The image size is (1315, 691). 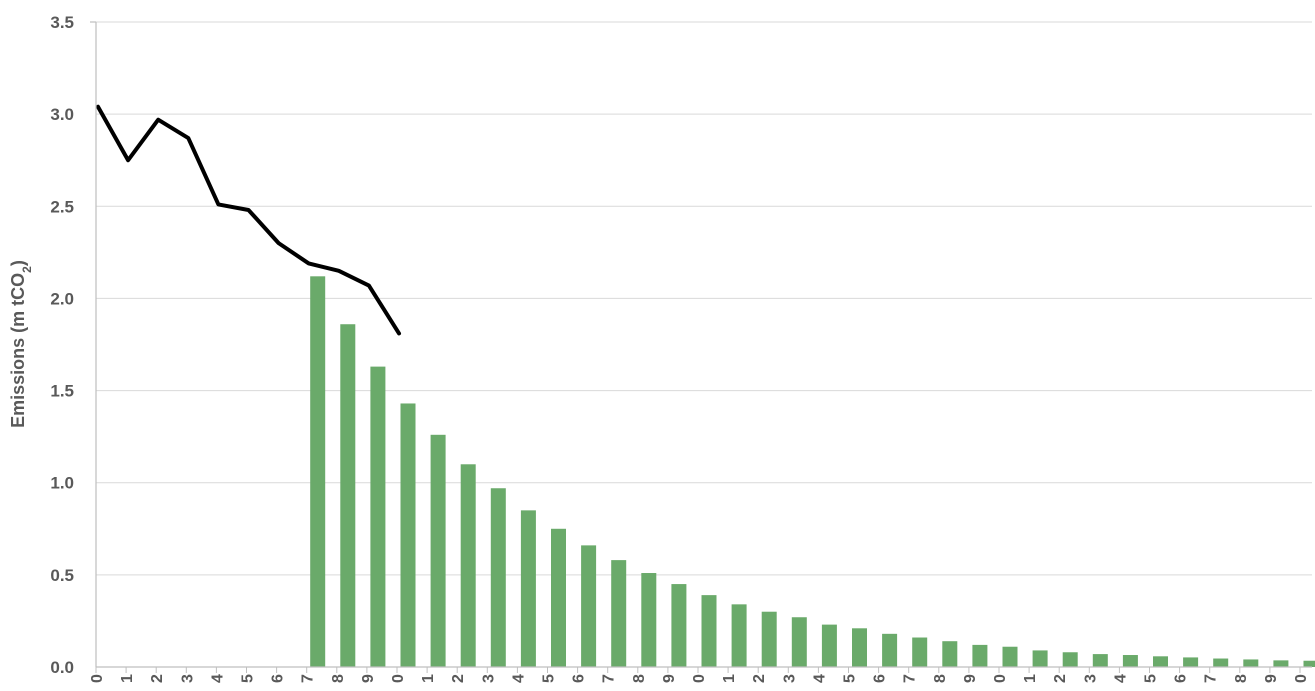 I want to click on y-axis-title: Emissions (m tCO2), so click(x=21, y=344).